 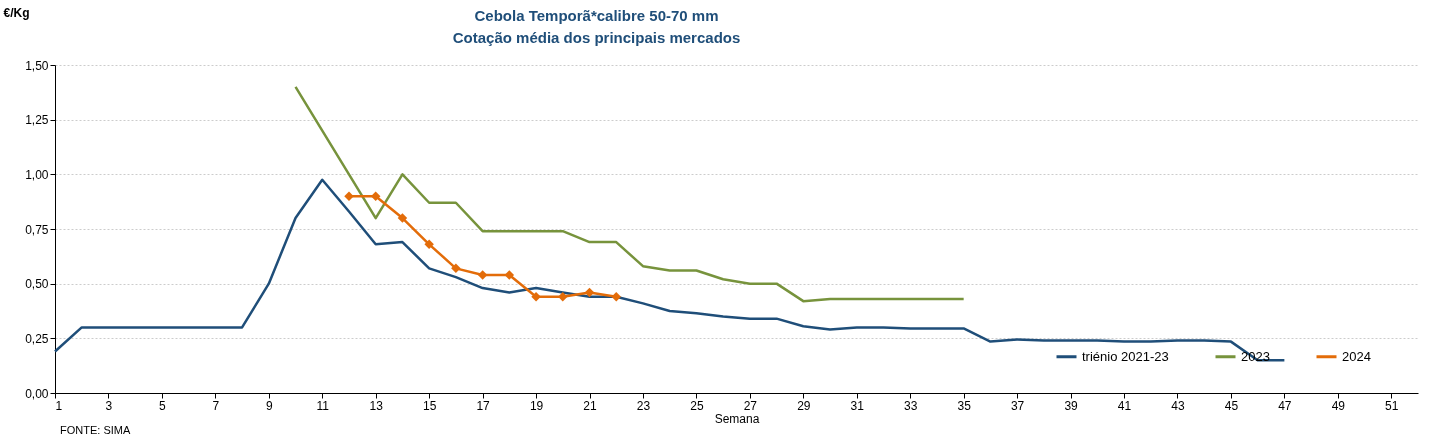 What do you see at coordinates (964, 405) in the screenshot?
I see `x-tick-label: 35` at bounding box center [964, 405].